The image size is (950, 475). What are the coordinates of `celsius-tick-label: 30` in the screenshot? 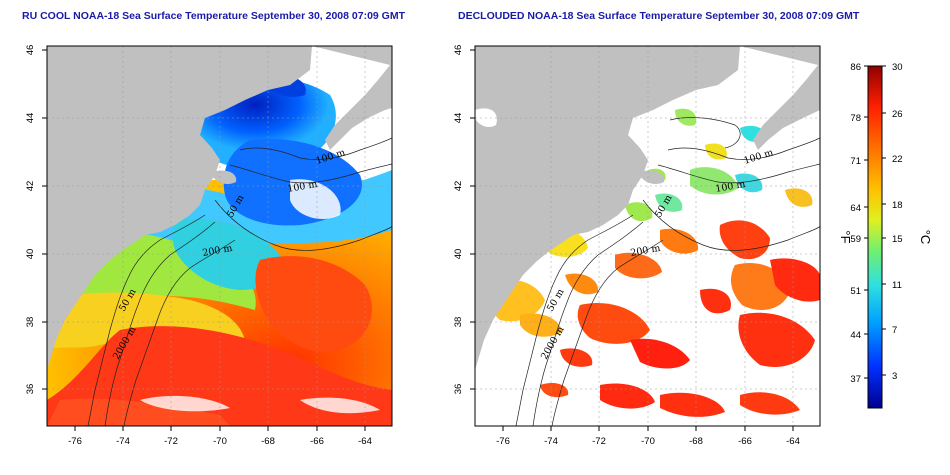 It's located at (897, 67).